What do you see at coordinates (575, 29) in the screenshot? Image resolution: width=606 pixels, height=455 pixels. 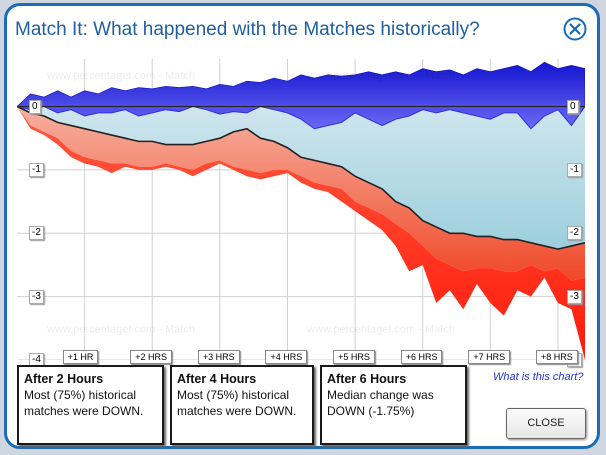 I see `close-icon` at bounding box center [575, 29].